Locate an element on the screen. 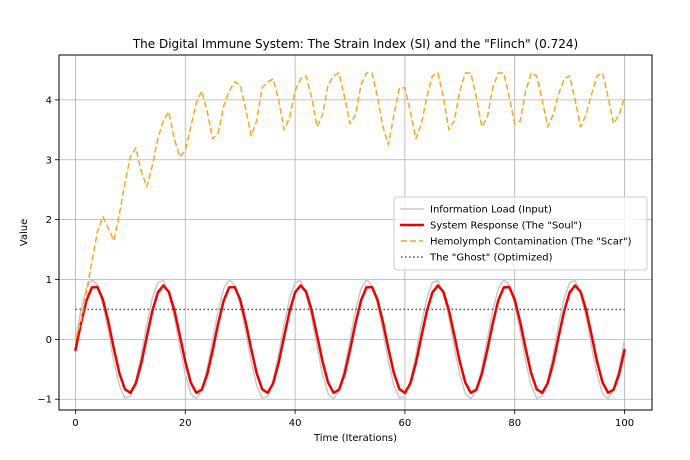 This screenshot has width=690, height=460. y-tick-label: 1 is located at coordinates (49, 280).